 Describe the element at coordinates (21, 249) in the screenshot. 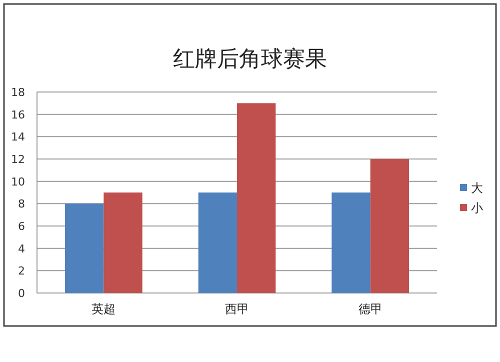

I see `y-tick-label: 4` at that location.